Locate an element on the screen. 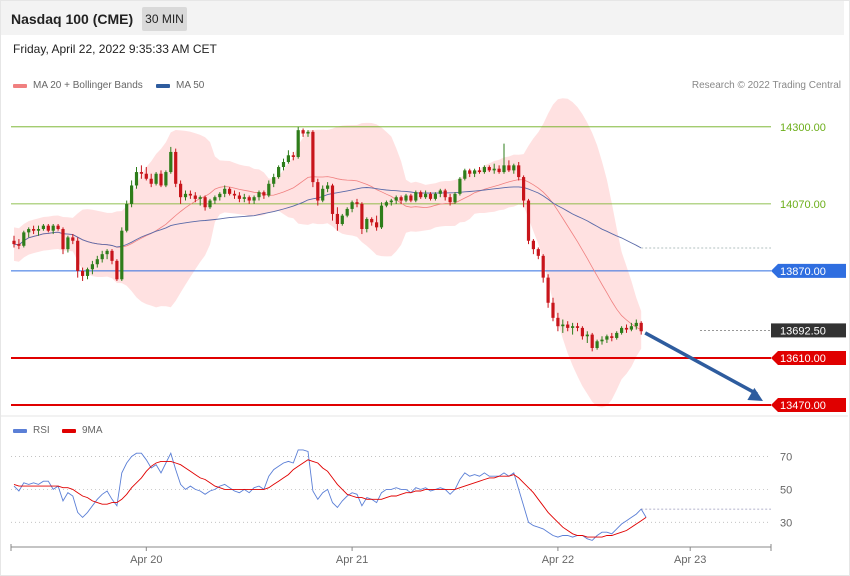 The image size is (850, 576). rsi-tick-2: 30 is located at coordinates (786, 523).